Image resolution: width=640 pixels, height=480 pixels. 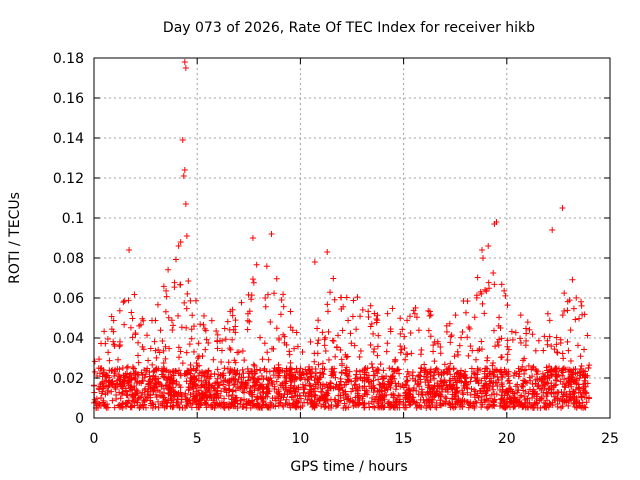 What do you see at coordinates (68, 339) in the screenshot?
I see `y-tick-label: 0.04` at bounding box center [68, 339].